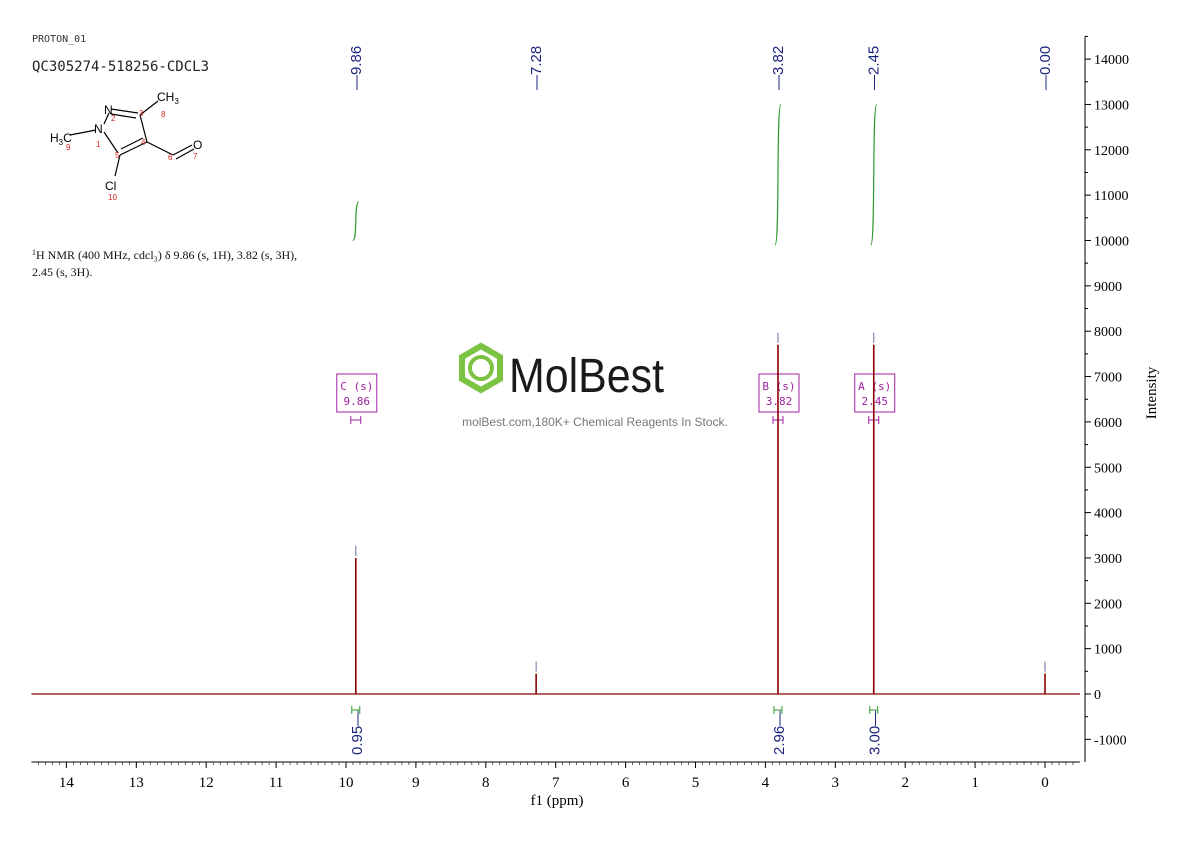 This screenshot has width=1190, height=841. Describe the element at coordinates (59, 39) in the screenshot. I see `experiment-name: PROTON_01` at that location.